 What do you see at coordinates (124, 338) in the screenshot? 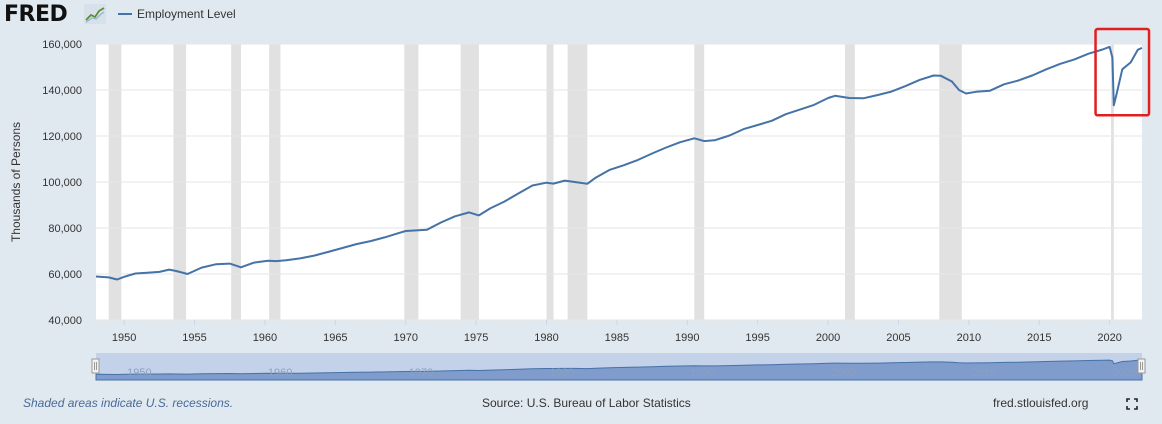
I see `x-tick-label: 1950` at bounding box center [124, 338].